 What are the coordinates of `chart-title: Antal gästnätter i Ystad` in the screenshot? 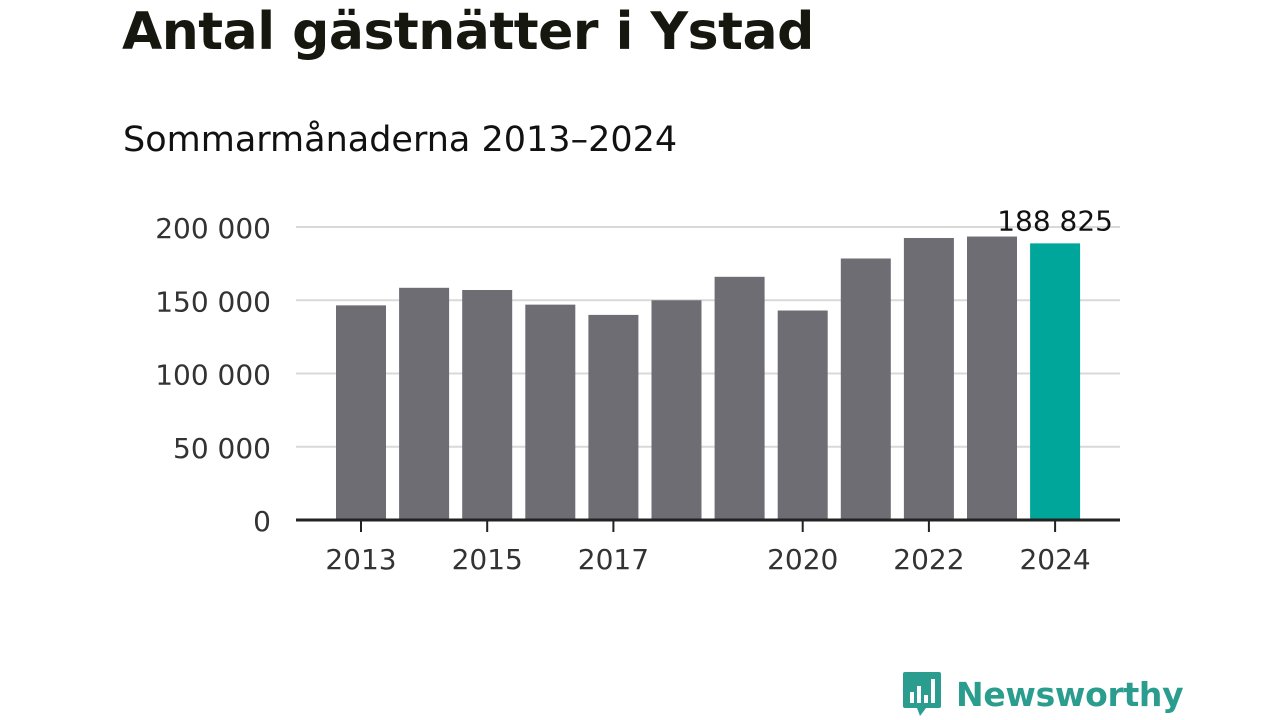 It's located at (468, 32).